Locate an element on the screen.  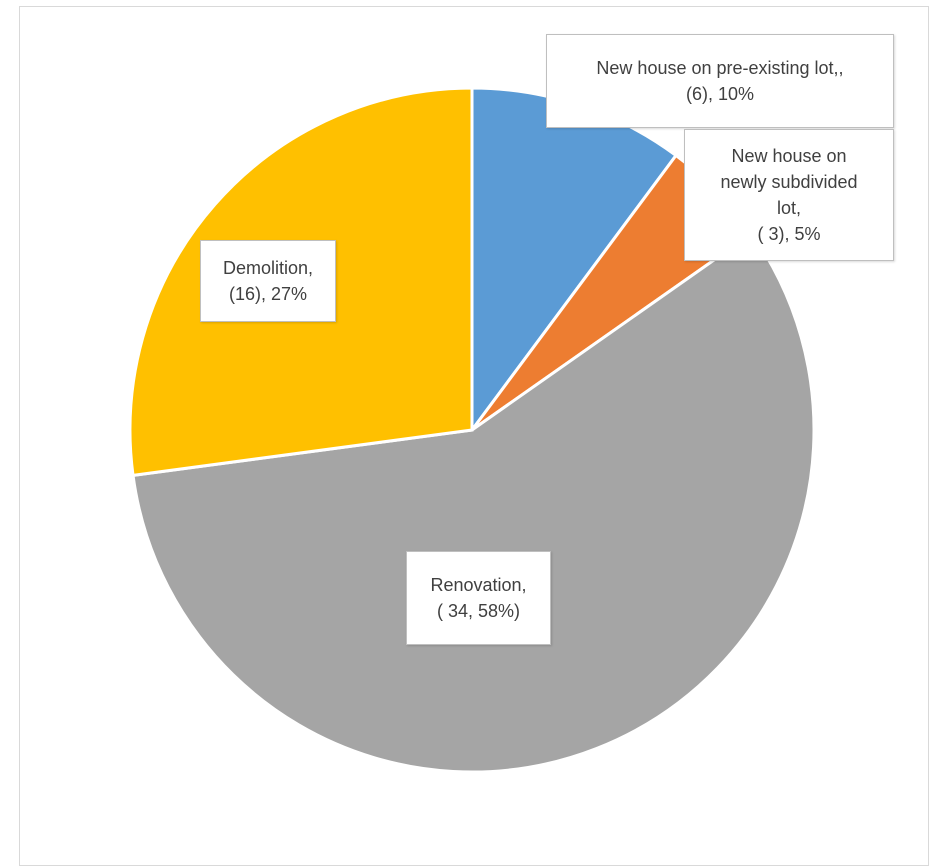
data-label-line: ( 34, 58%) is located at coordinates (478, 611).